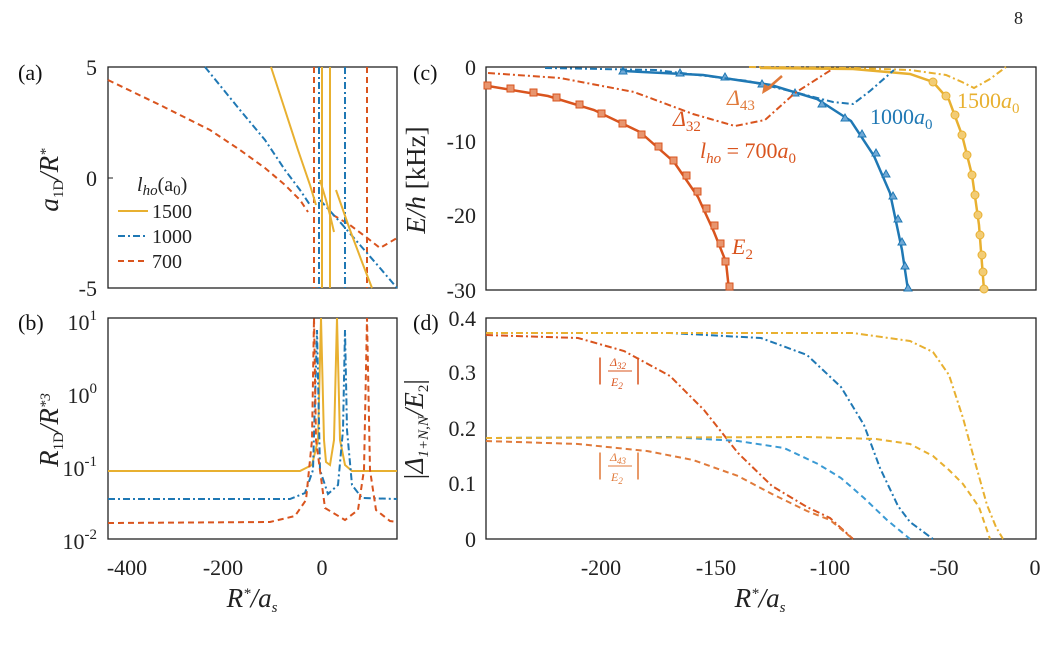 The height and width of the screenshot is (647, 1051). I want to click on panel-c-ytick: -10, so click(461, 141).